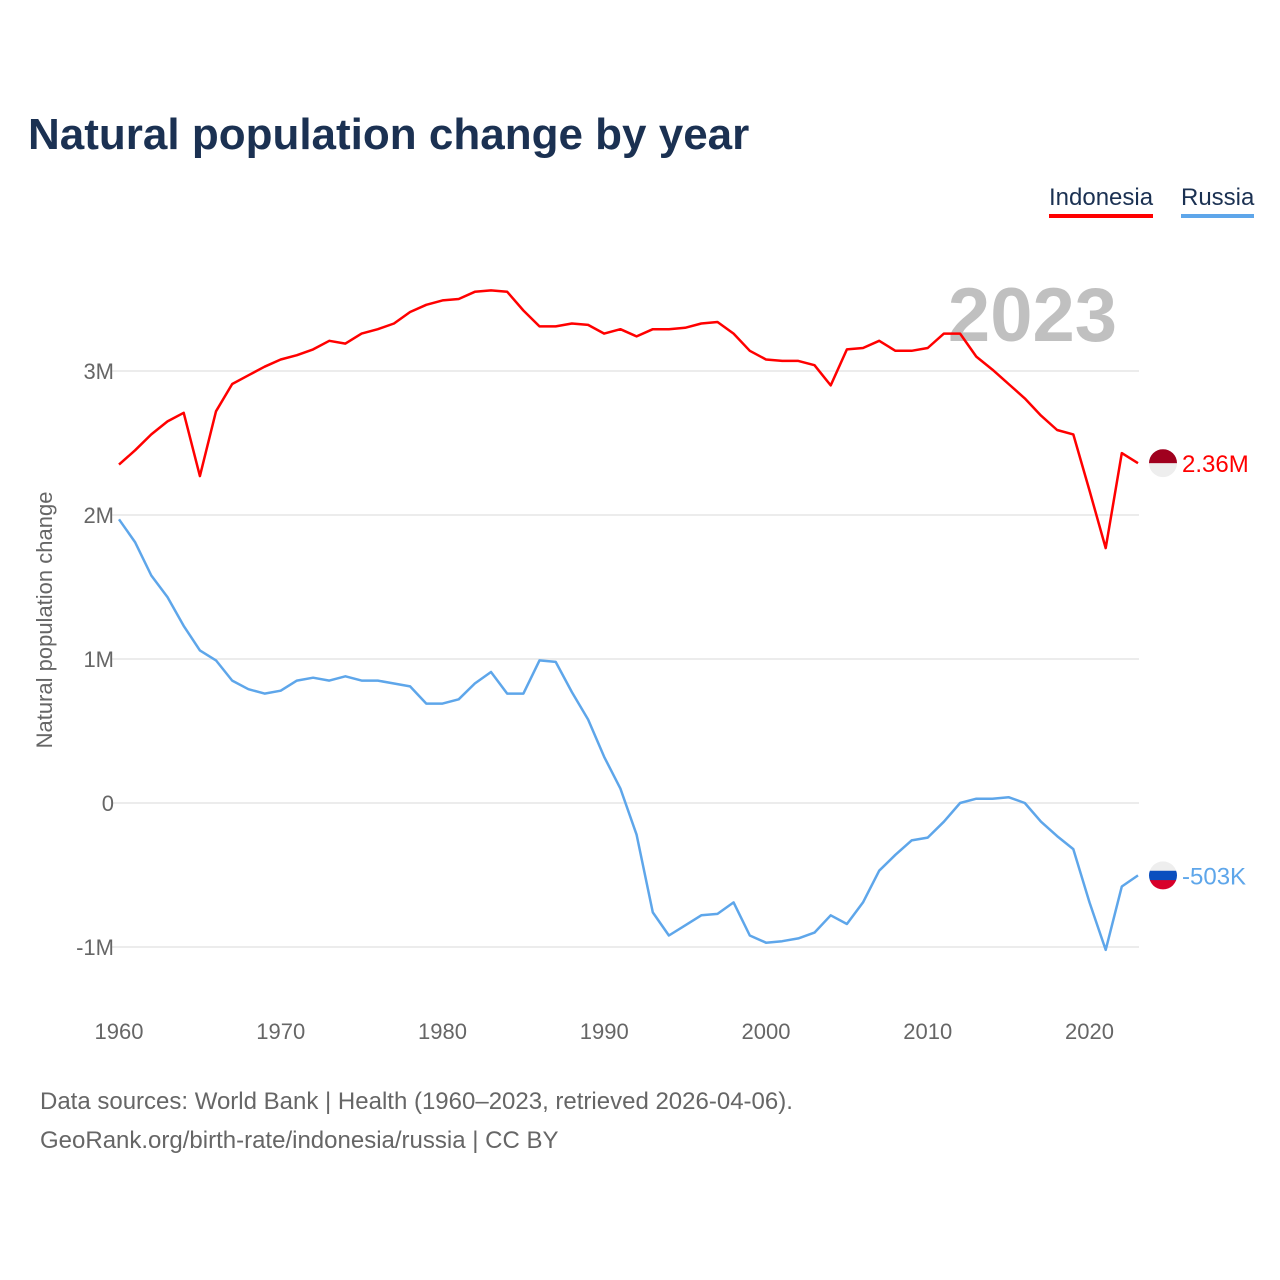 The height and width of the screenshot is (1280, 1280). I want to click on chart-title: Natural population change by year, so click(389, 134).